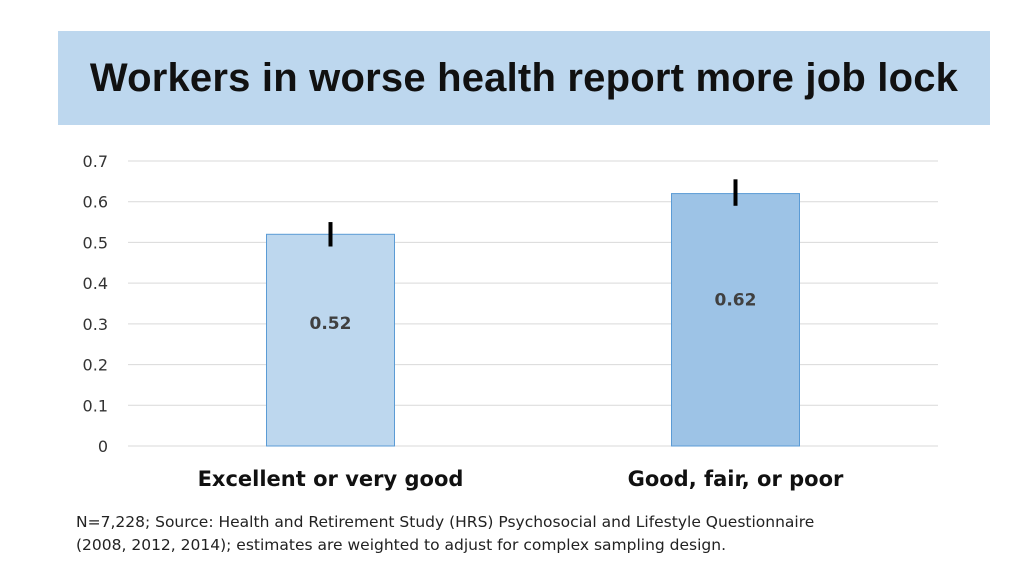 The height and width of the screenshot is (576, 1024). What do you see at coordinates (95, 324) in the screenshot?
I see `y-tick-label: 0.3` at bounding box center [95, 324].